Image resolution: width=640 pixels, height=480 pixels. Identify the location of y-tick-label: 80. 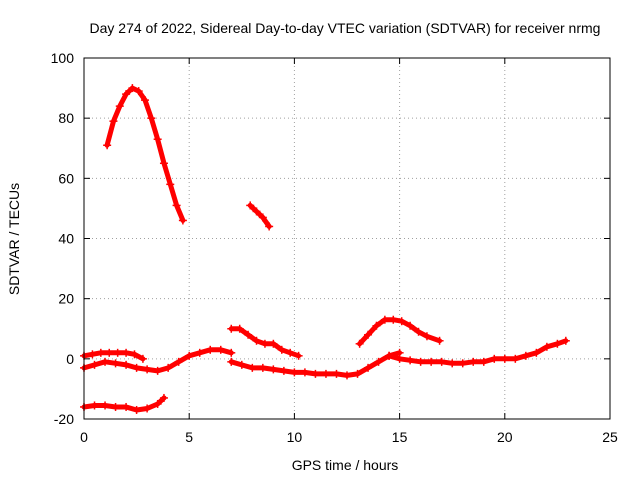
(66, 118).